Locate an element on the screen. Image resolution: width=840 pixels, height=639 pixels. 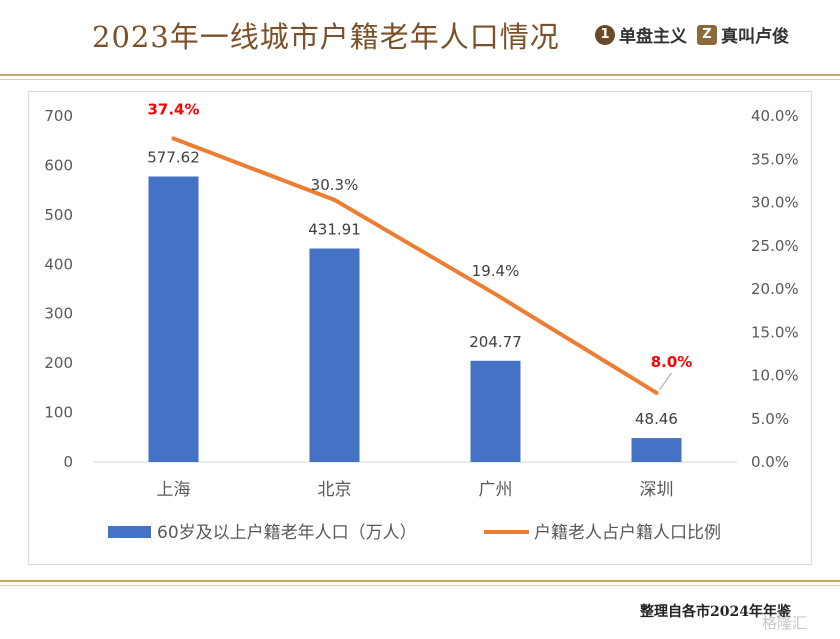
line-value-label: 8.0% is located at coordinates (672, 362).